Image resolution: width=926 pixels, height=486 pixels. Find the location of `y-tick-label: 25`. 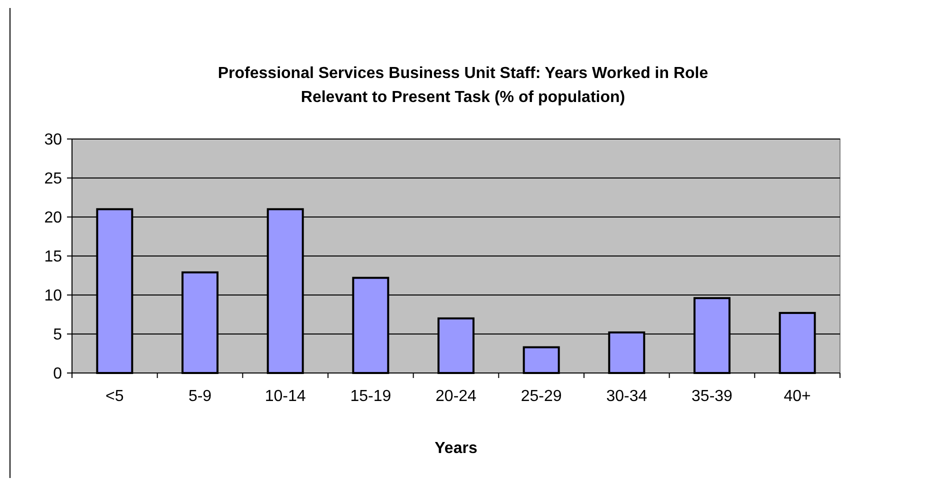

y-tick-label: 25 is located at coordinates (53, 179).